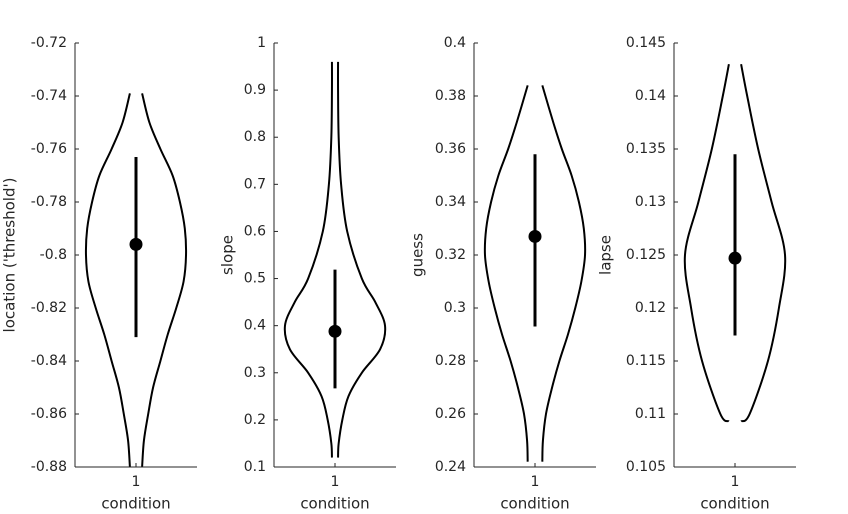  Describe the element at coordinates (450, 96) in the screenshot. I see `y-tick-label: 0.38` at that location.